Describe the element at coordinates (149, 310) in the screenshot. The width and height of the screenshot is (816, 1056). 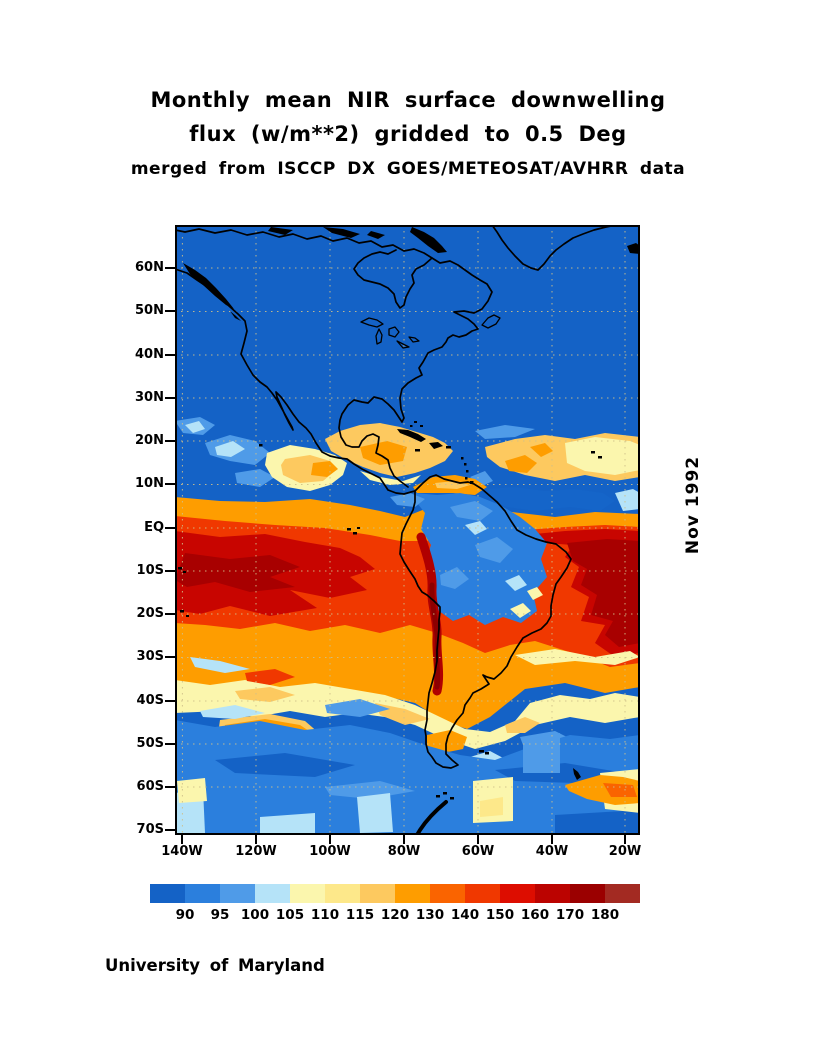
I see `lat-label-50n: 50N` at that location.